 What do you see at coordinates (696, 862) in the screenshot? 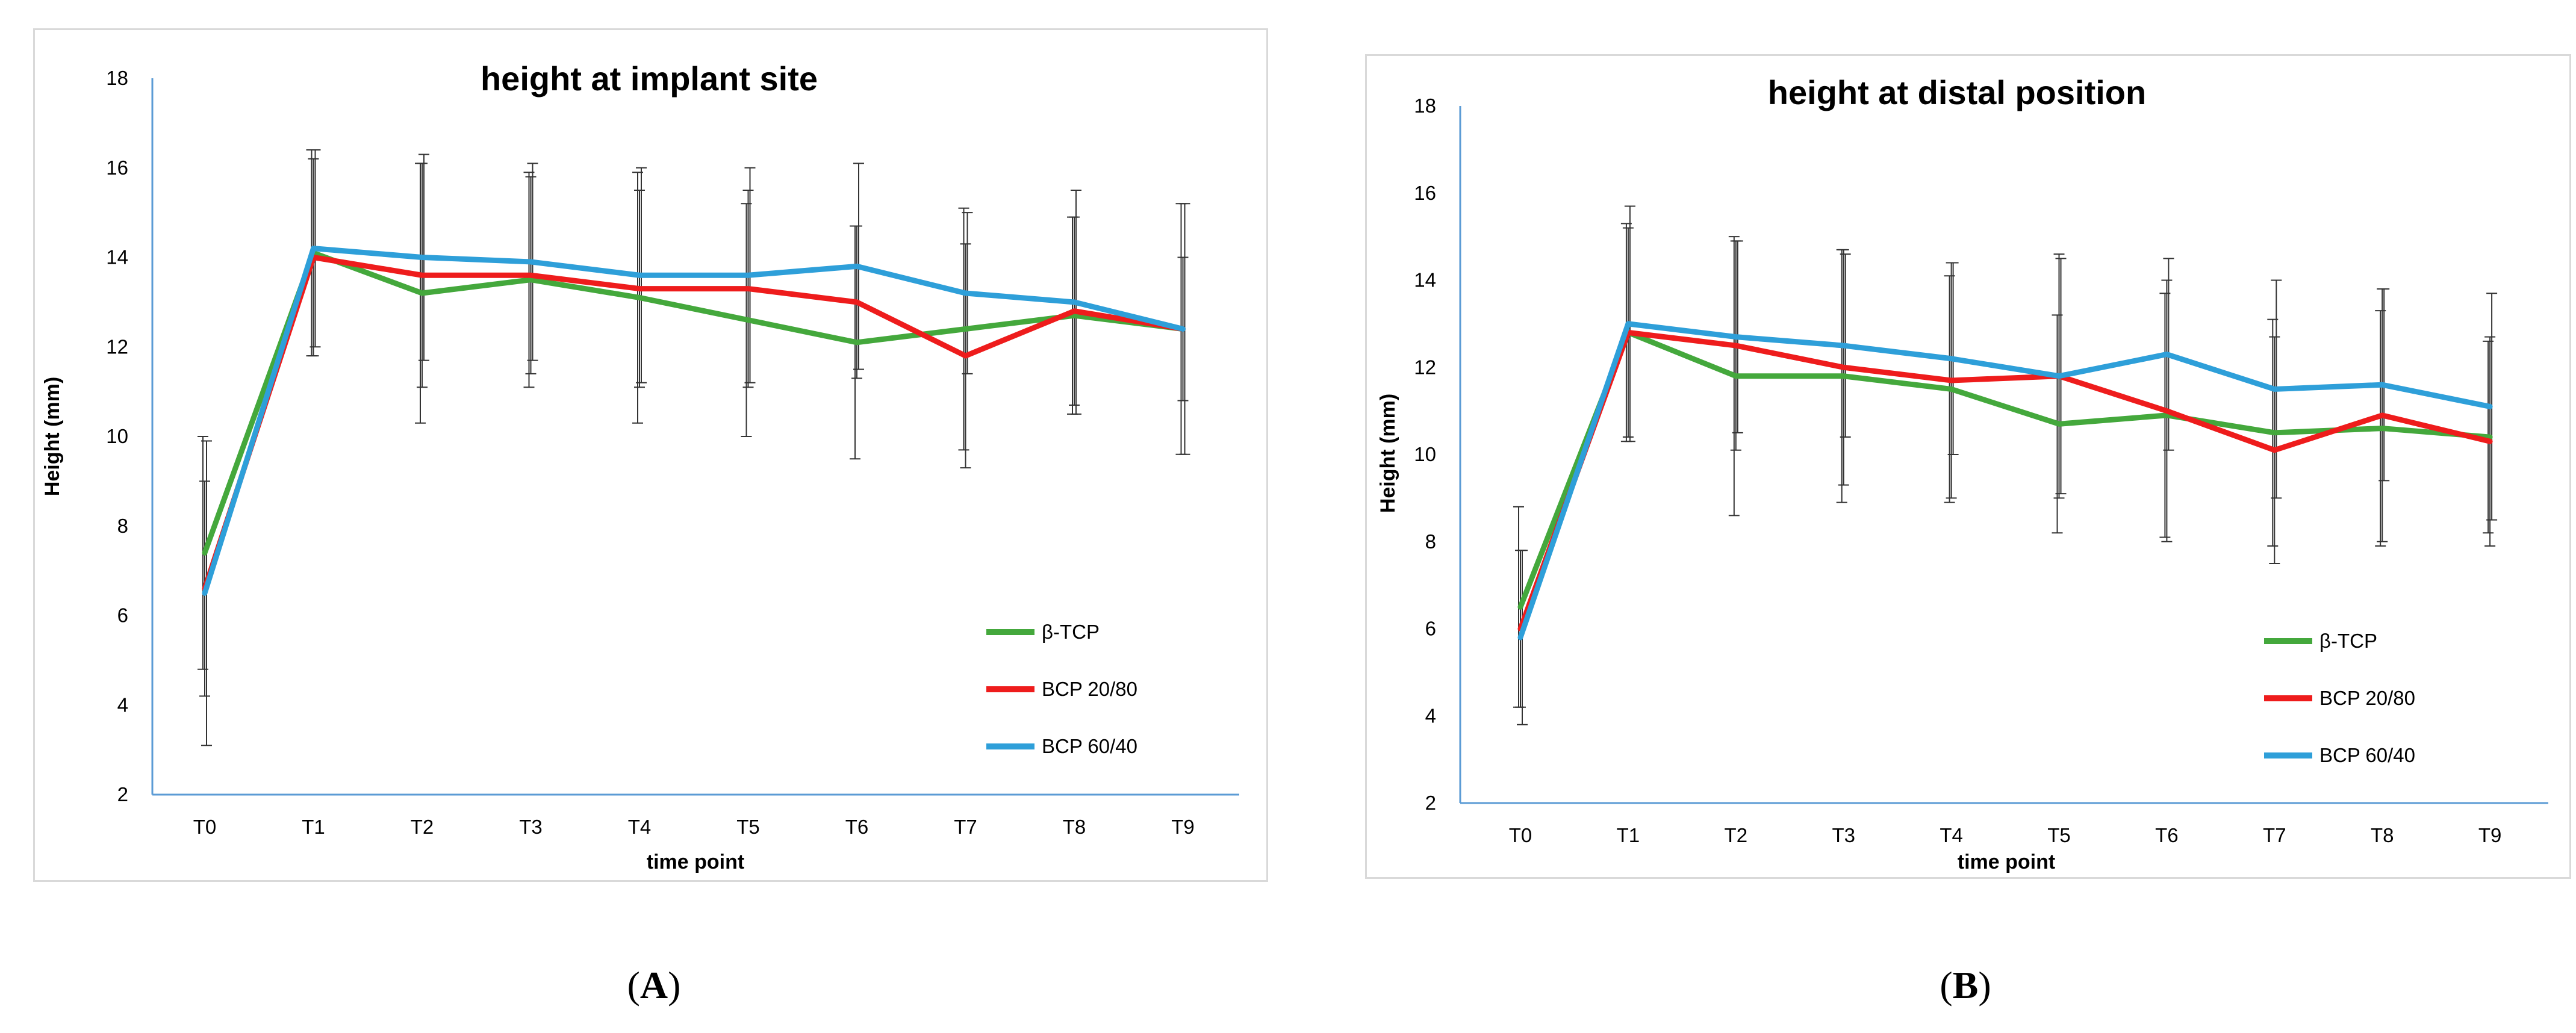
I see `chart-a-x-axis-label: time point` at bounding box center [696, 862].